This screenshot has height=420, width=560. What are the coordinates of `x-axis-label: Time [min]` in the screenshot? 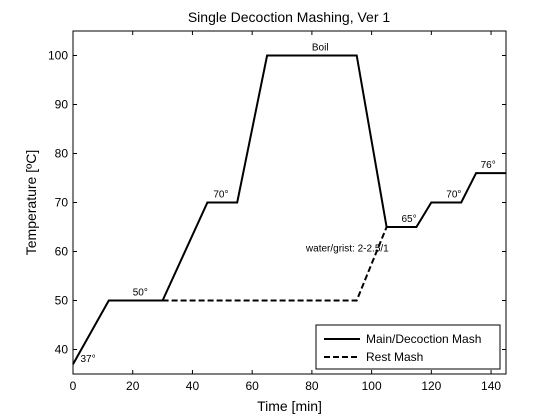 It's located at (289, 406).